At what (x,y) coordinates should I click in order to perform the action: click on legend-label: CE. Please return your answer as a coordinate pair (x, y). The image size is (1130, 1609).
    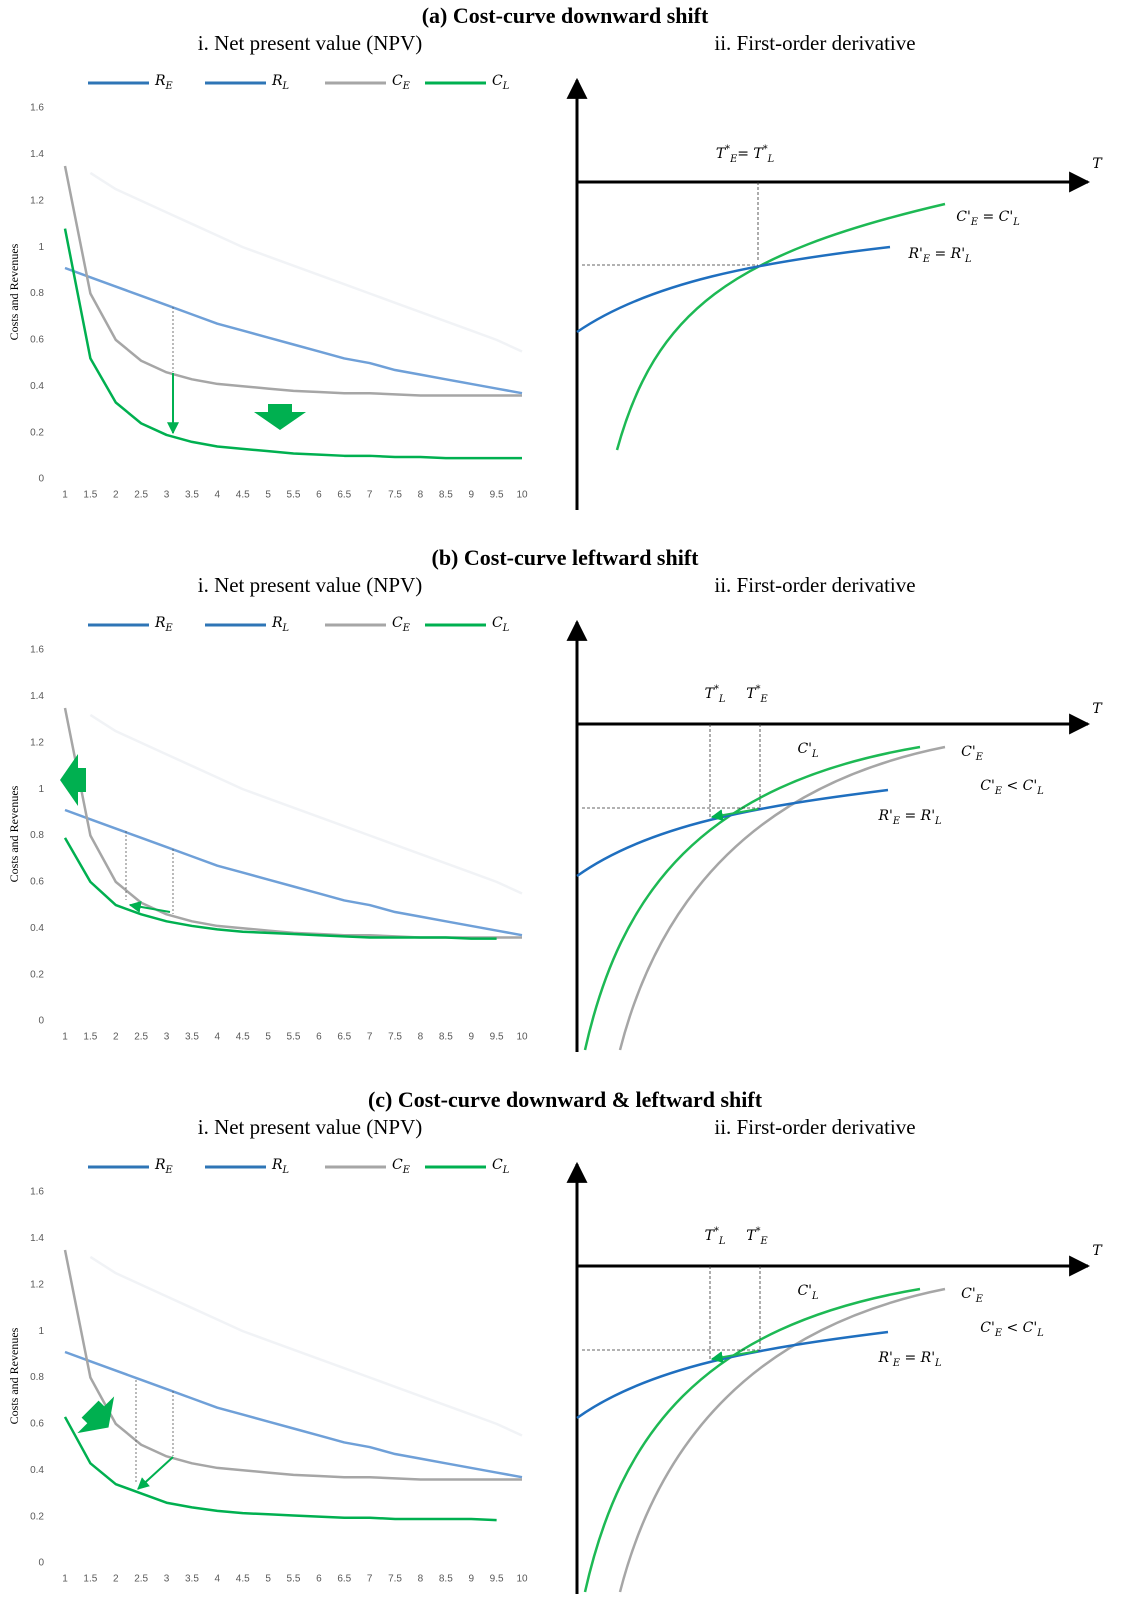
    Looking at the image, I should click on (401, 624).